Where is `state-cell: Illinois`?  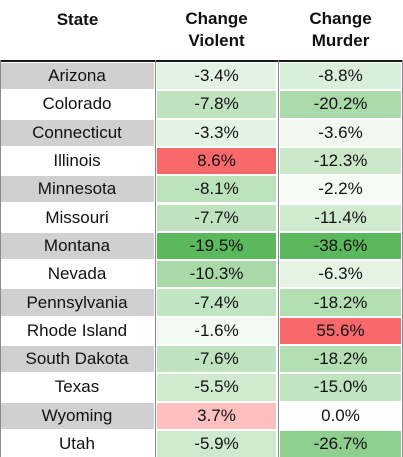 state-cell: Illinois is located at coordinates (77, 161).